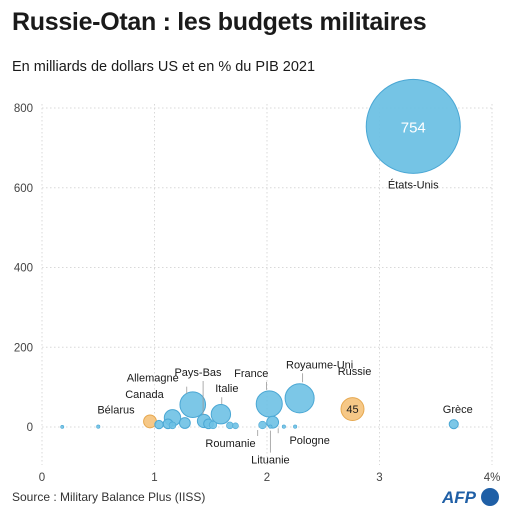  Describe the element at coordinates (379, 478) in the screenshot. I see `x-tick-label: 3` at that location.